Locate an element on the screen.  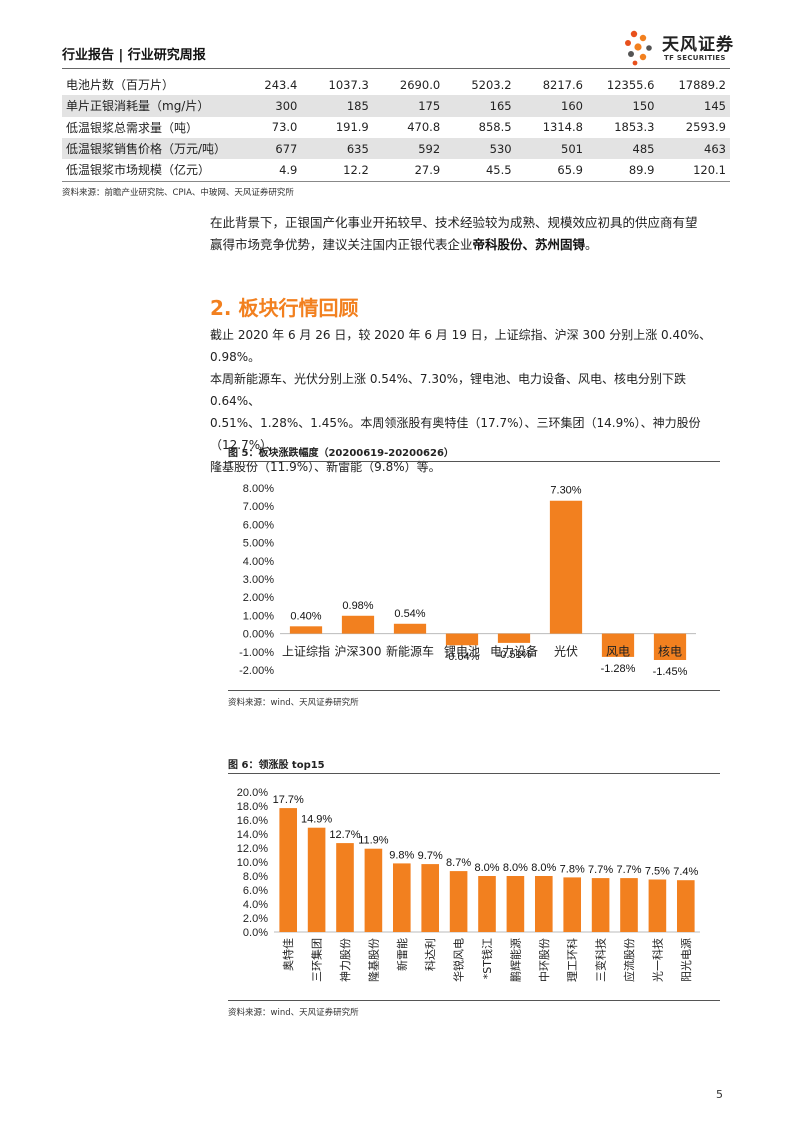
category-label: 新雷能 is located at coordinates (402, 954).